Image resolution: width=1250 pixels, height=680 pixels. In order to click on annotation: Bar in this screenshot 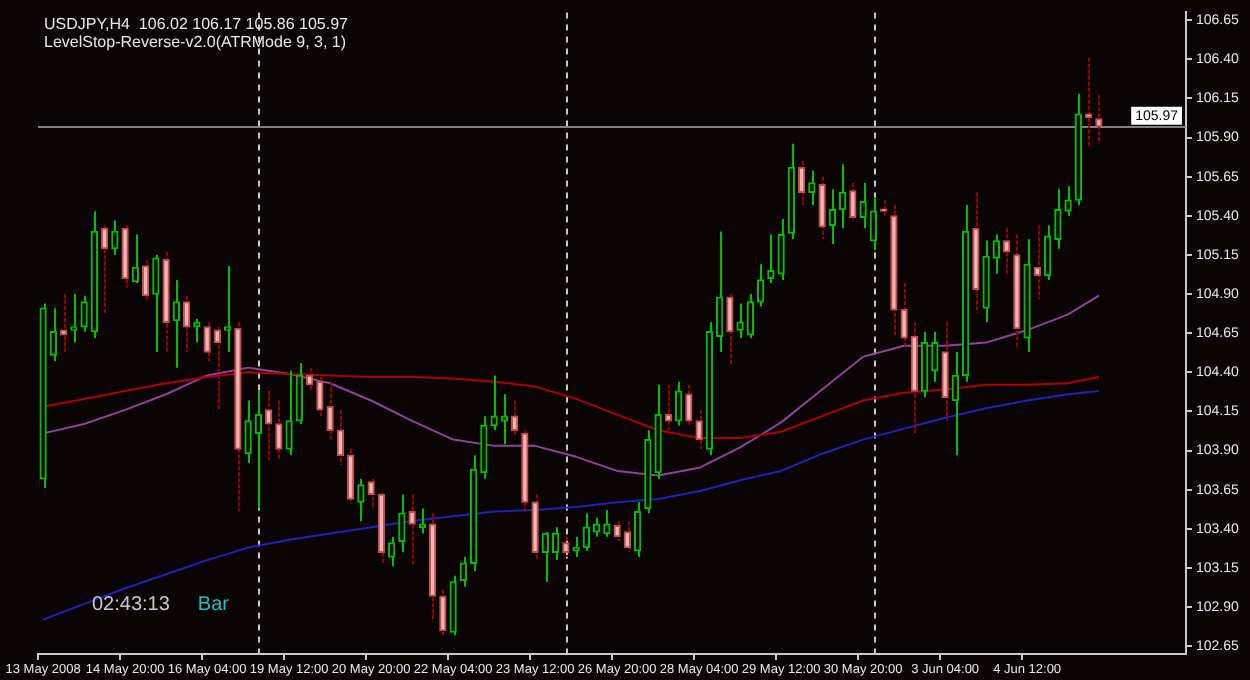, I will do `click(214, 604)`.